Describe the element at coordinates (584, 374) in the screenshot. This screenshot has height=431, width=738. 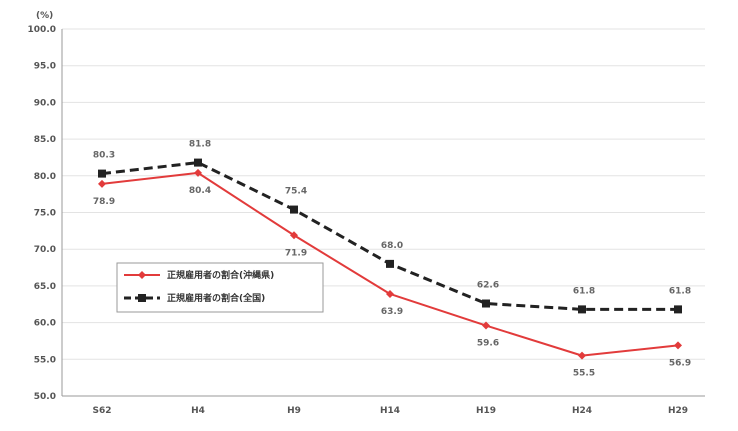
I see `series-0-data-label: 55.5` at that location.